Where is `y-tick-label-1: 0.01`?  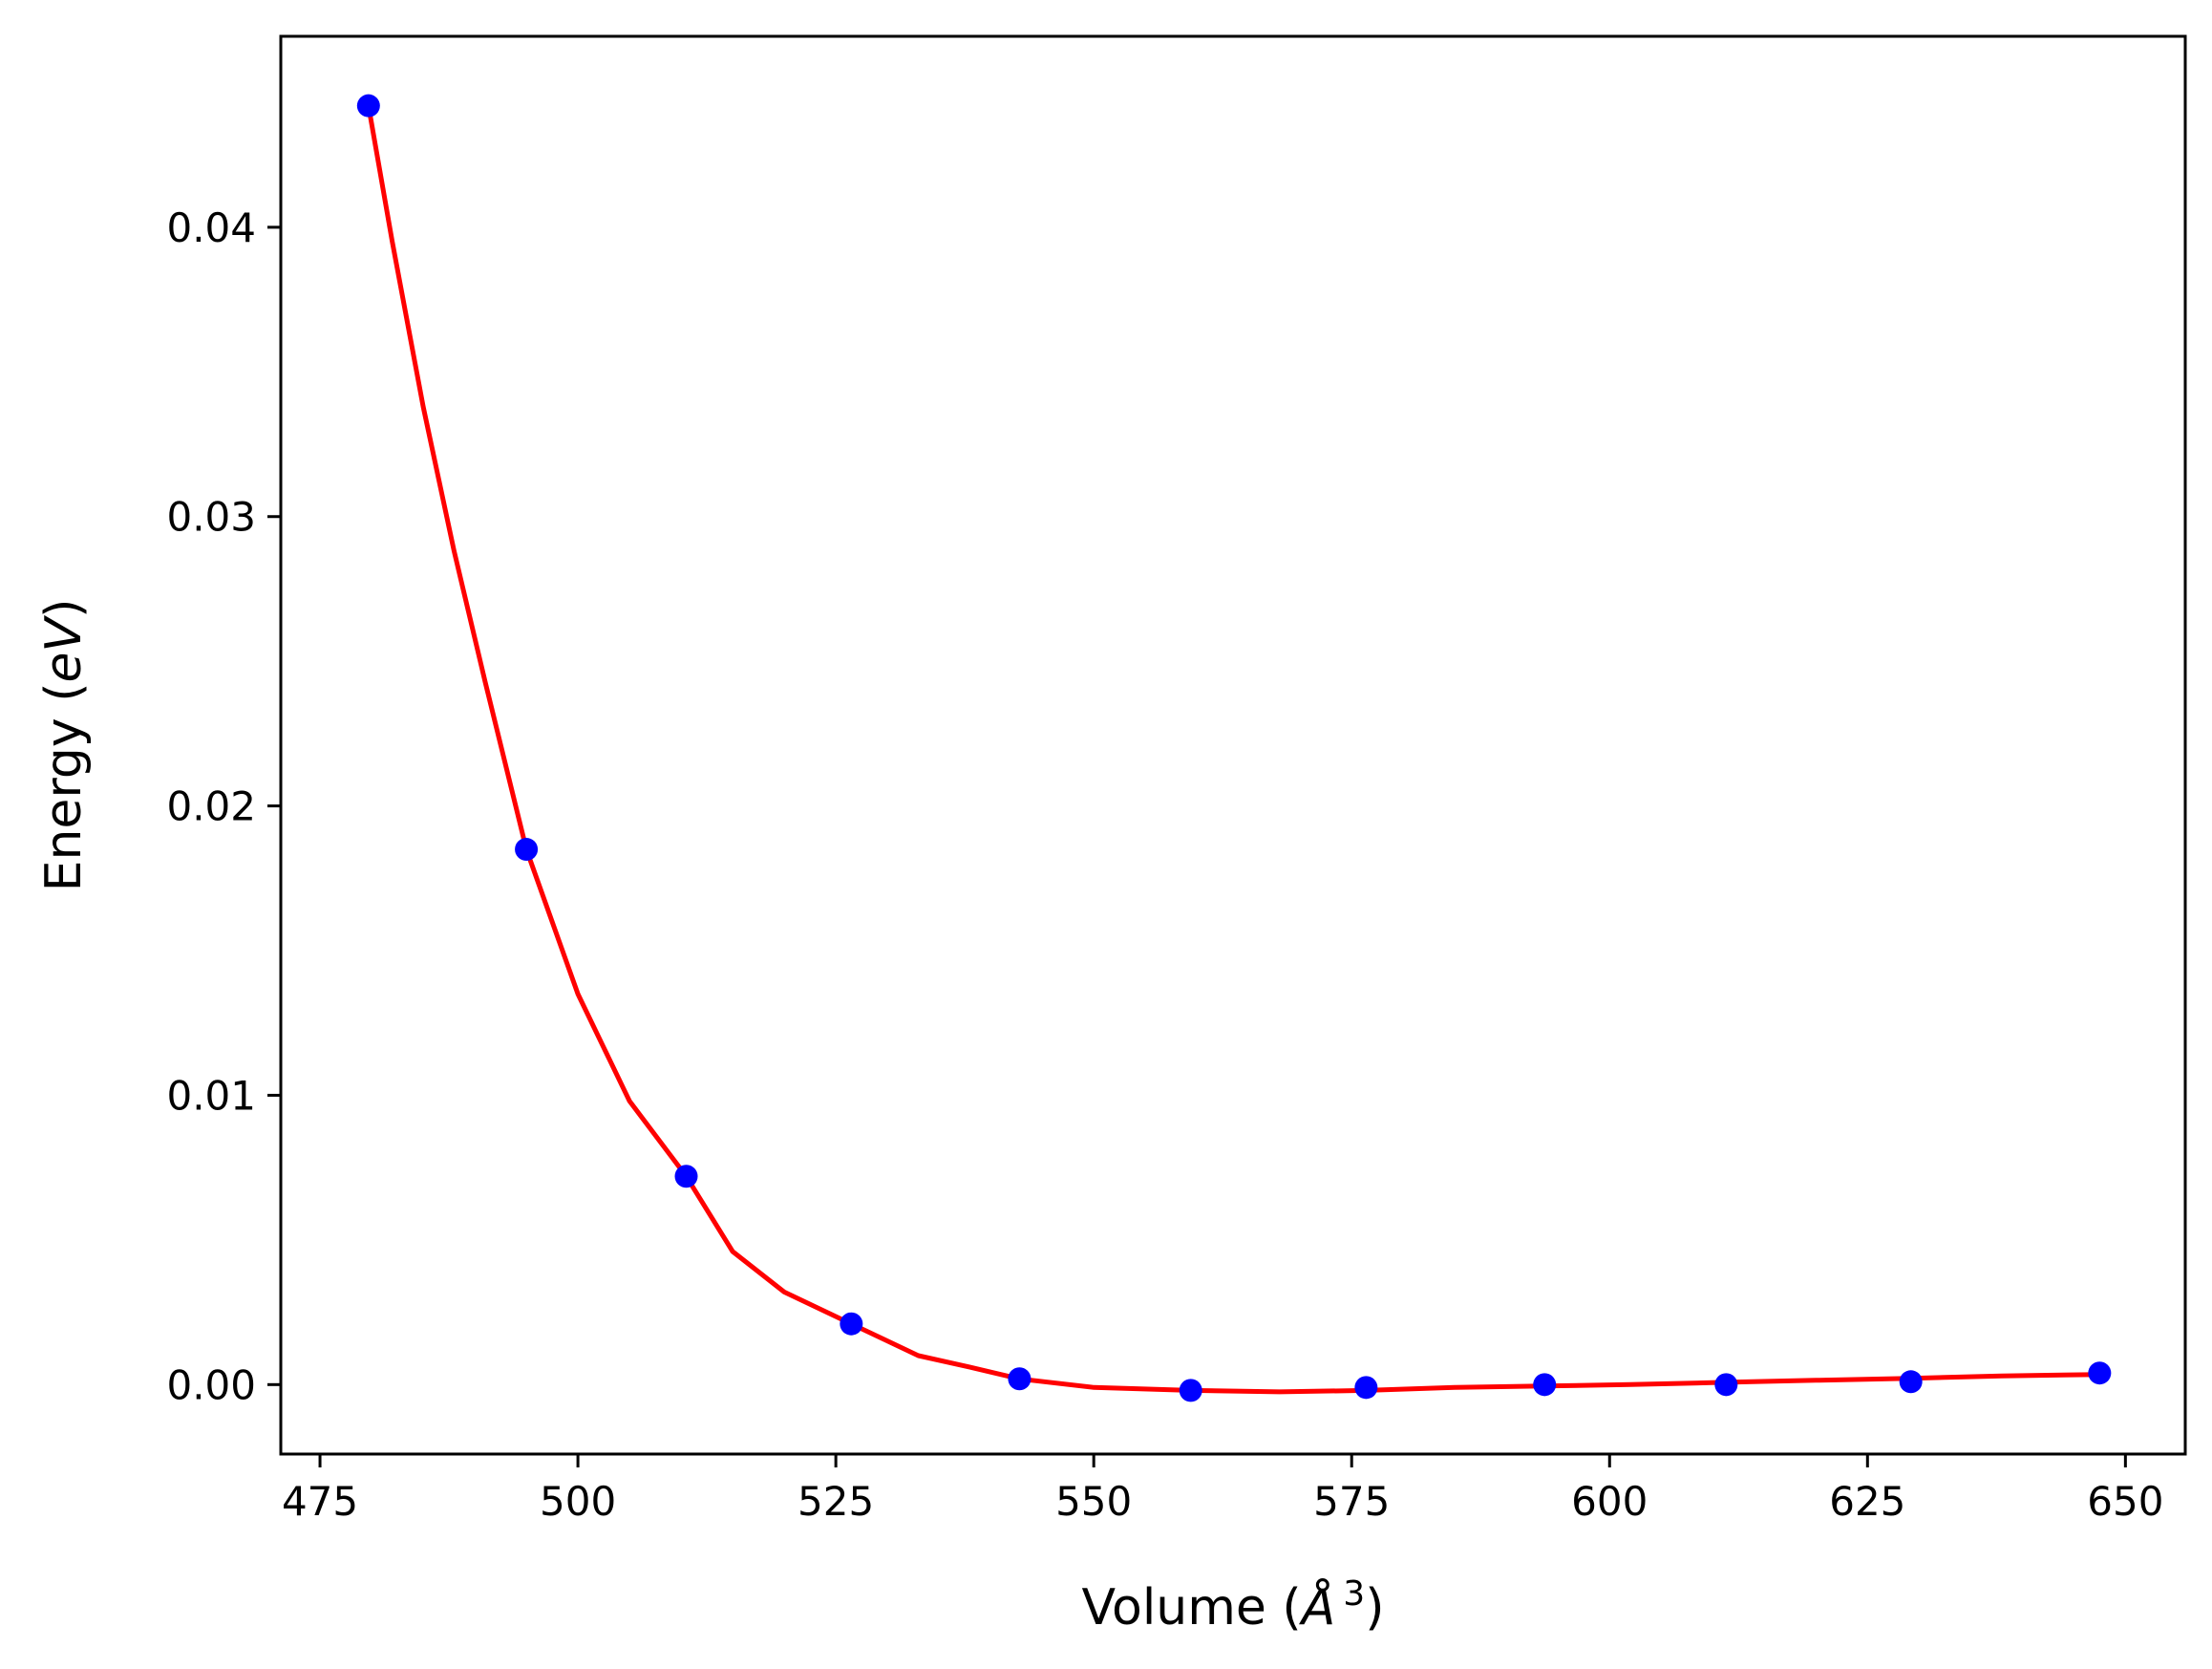 y-tick-label-1: 0.01 is located at coordinates (211, 1095).